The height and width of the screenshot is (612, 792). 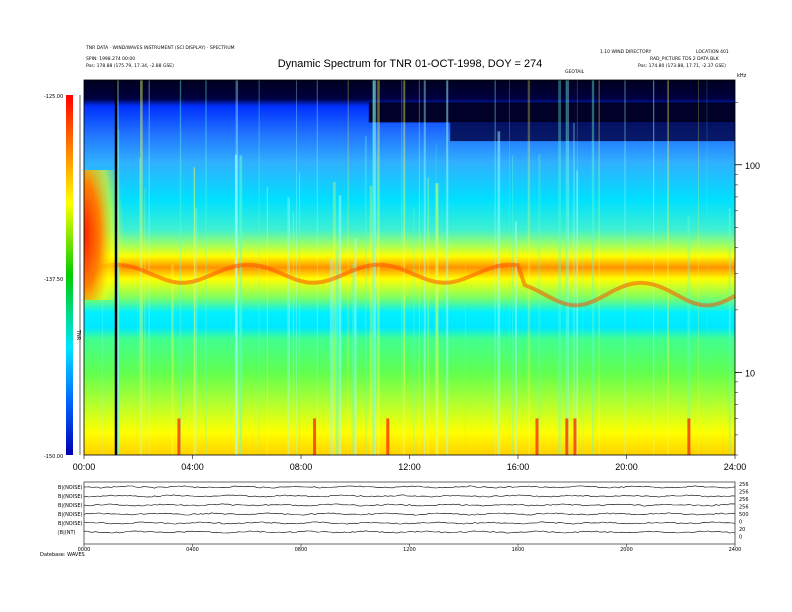 What do you see at coordinates (684, 59) in the screenshot?
I see `header-right-line2: RAD_PICTURE TDS 2 DATA BLK` at bounding box center [684, 59].